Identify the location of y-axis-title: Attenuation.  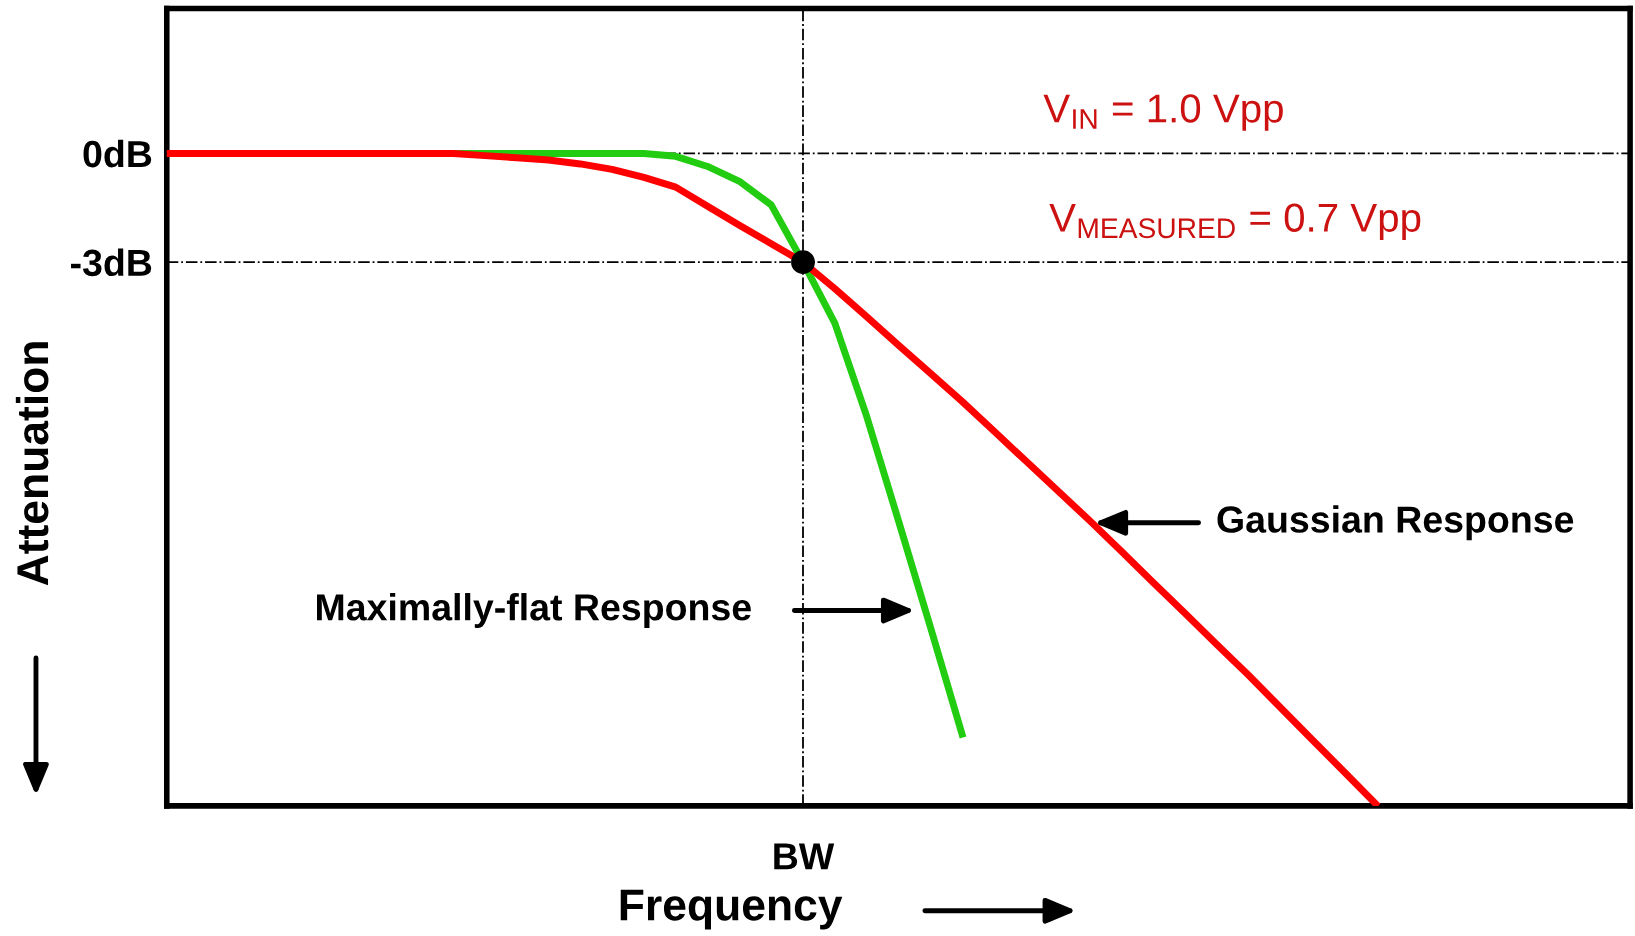
(32, 464).